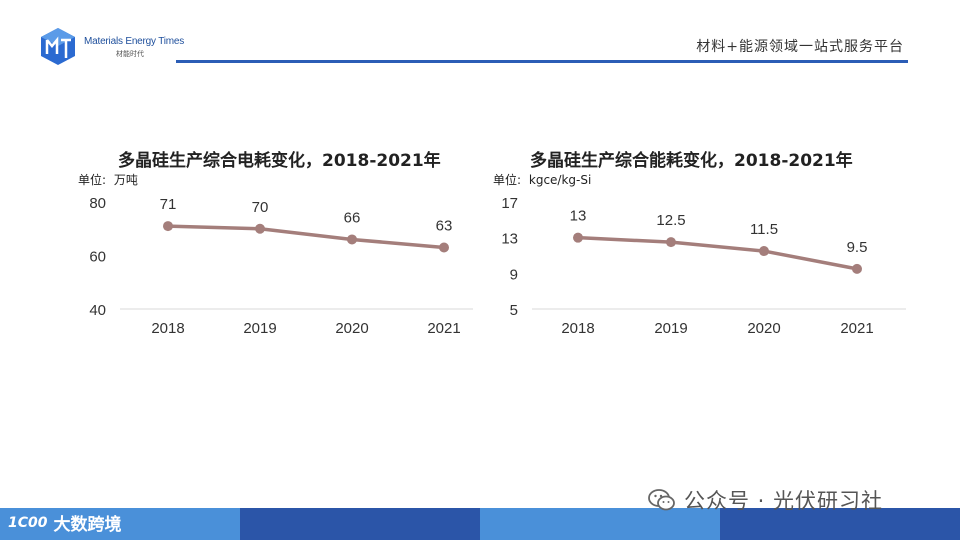 This screenshot has height=540, width=960. I want to click on chart-1-xtick: 2021, so click(443, 328).